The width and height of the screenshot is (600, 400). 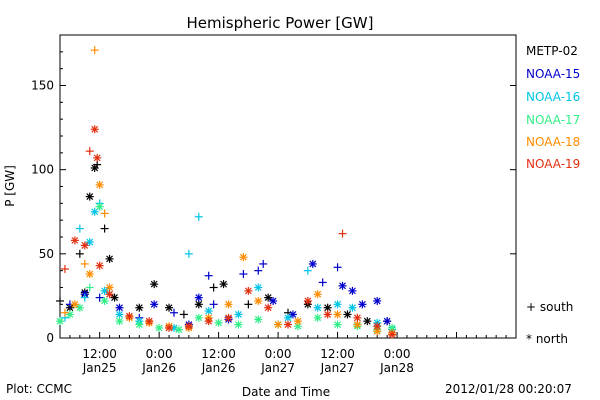 What do you see at coordinates (218, 368) in the screenshot?
I see `x-tick-date-2: Jan26` at bounding box center [218, 368].